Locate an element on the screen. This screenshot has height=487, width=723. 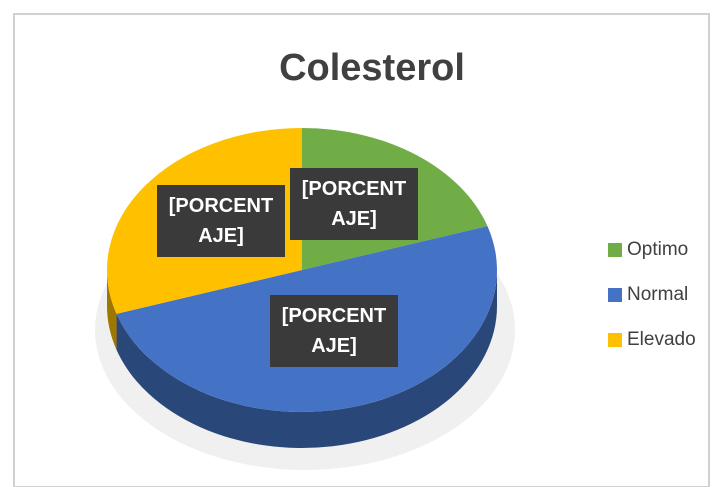
chart-title: Colesterol is located at coordinates (372, 68).